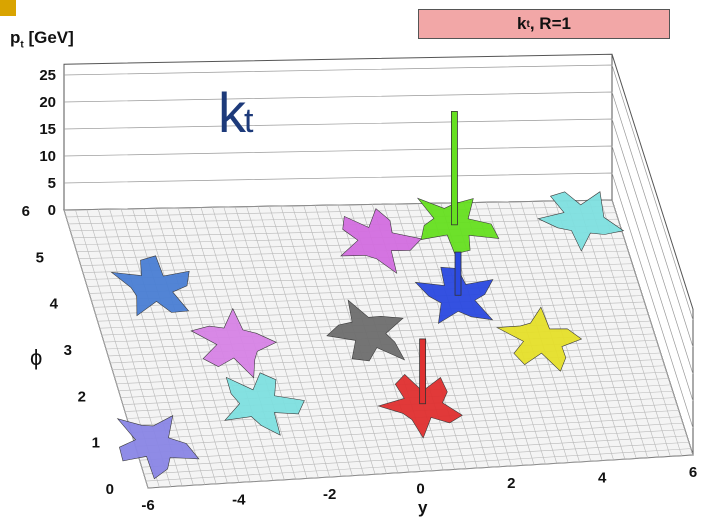 This screenshot has width=703, height=525. Describe the element at coordinates (110, 489) in the screenshot. I see `phi-tick-label: 0` at that location.